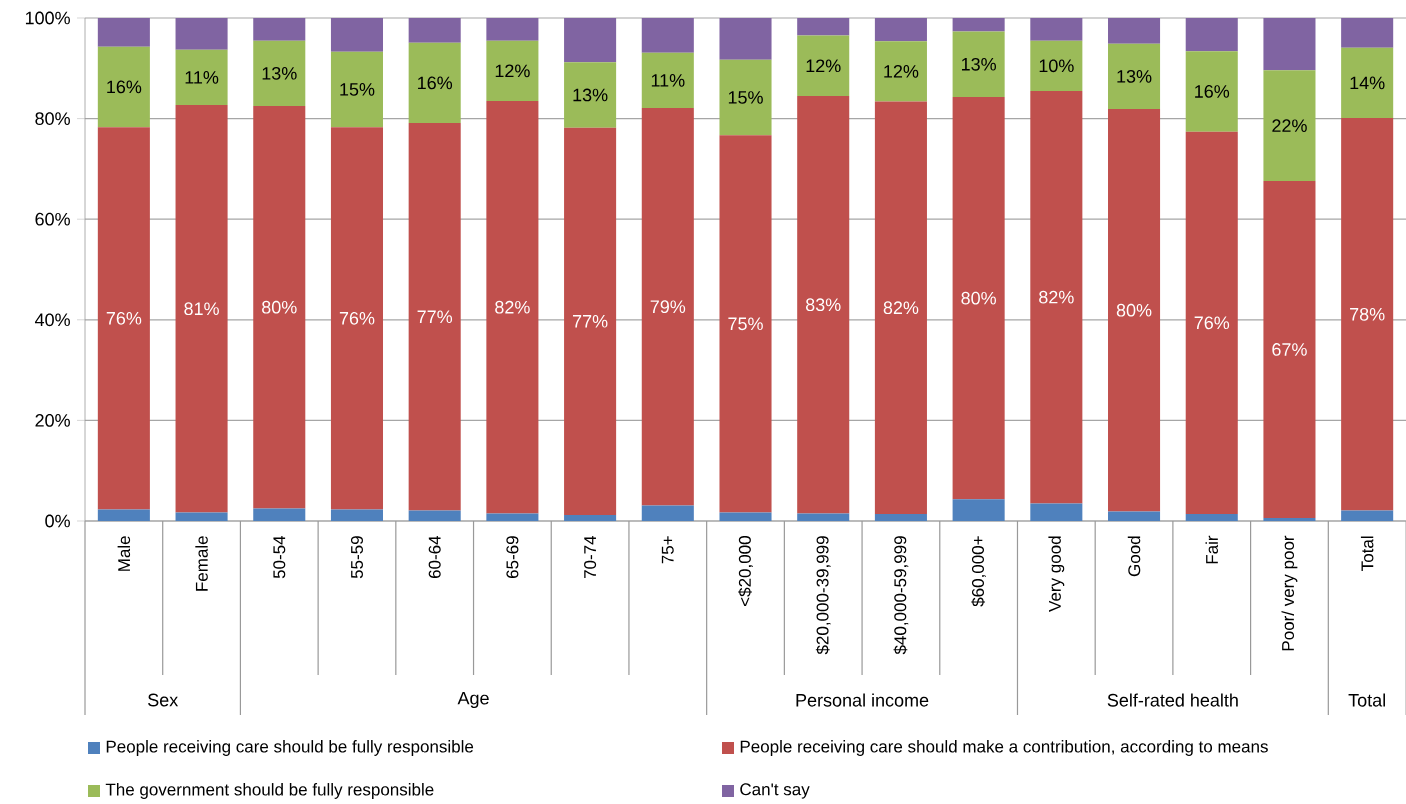  Describe the element at coordinates (290, 748) in the screenshot. I see `legend-label: People receiving care should be fully responsible` at that location.